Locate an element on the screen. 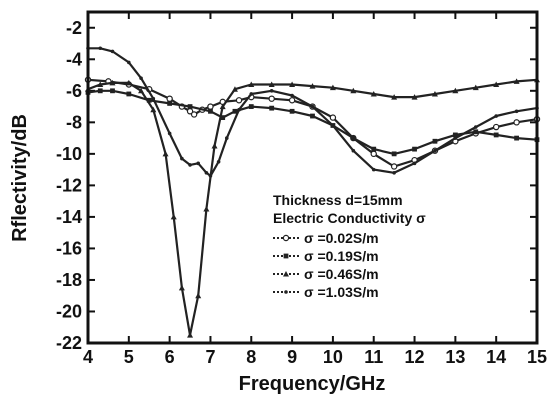  x-tick-label: 13 is located at coordinates (455, 357).